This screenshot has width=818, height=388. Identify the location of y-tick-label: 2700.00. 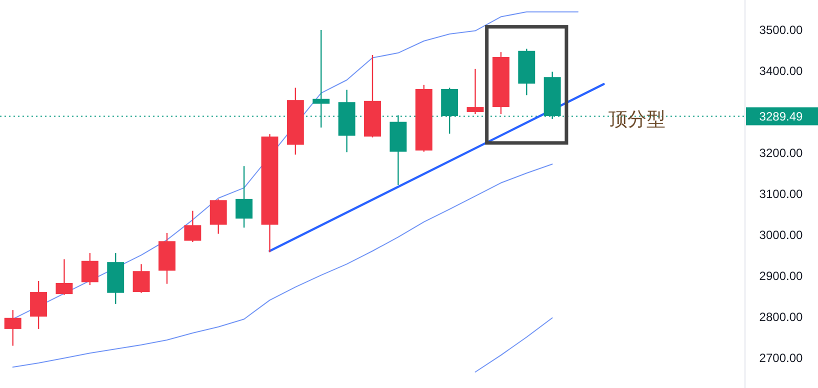
(781, 358).